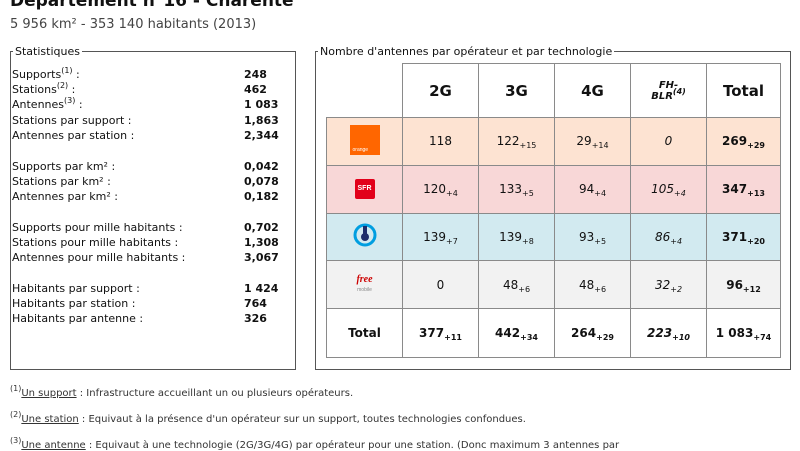 The width and height of the screenshot is (800, 451). Describe the element at coordinates (440, 285) in the screenshot. I see `cell-g2: 0` at that location.